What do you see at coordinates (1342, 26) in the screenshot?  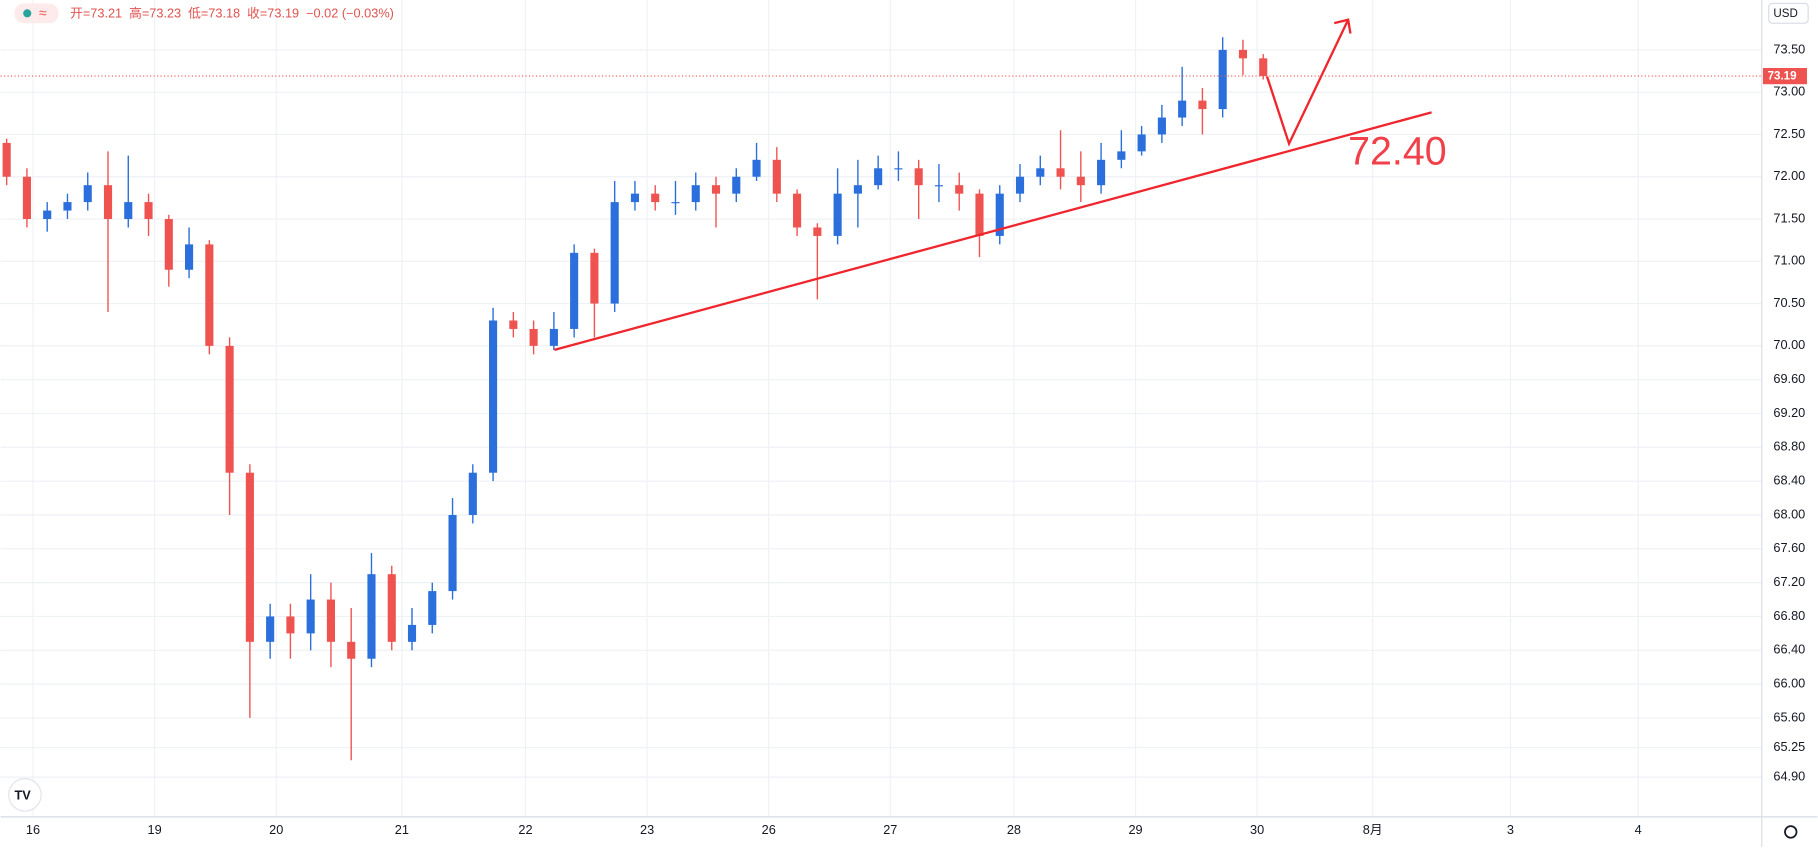 I see `arrow-head` at bounding box center [1342, 26].